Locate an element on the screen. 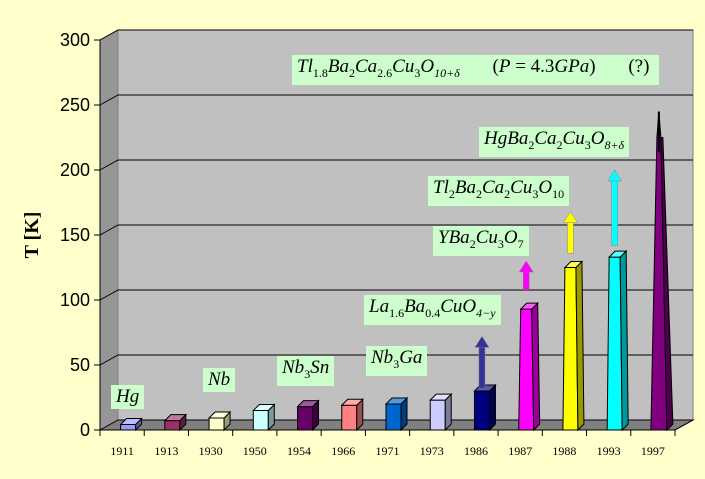 The width and height of the screenshot is (705, 479). label-hg: Hg is located at coordinates (128, 397).